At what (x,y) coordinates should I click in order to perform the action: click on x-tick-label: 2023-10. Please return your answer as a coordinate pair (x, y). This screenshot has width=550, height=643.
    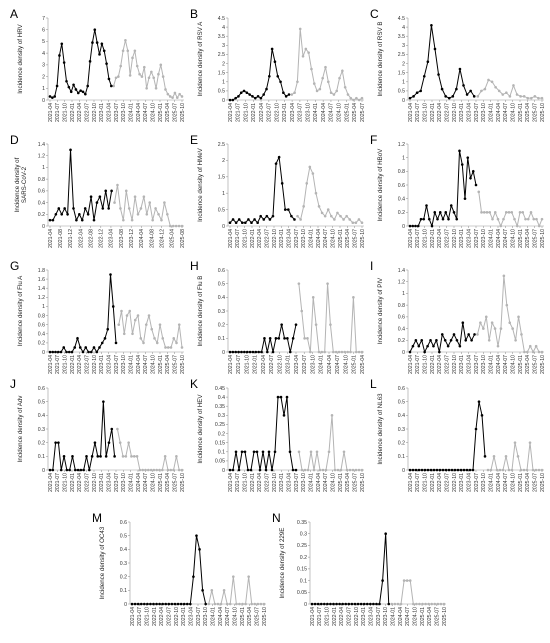
    Looking at the image, I should click on (206, 616).